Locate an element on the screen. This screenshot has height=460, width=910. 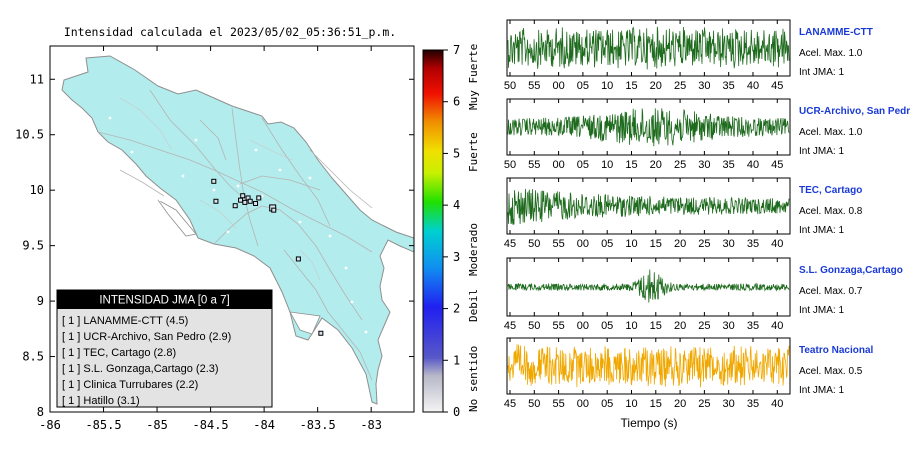
map-x-tick-label: -84.5 is located at coordinates (211, 425).